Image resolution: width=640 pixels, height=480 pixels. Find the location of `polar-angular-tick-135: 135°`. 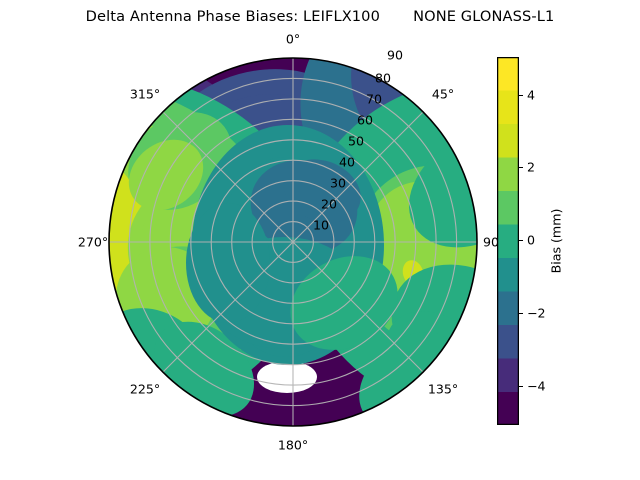

polar-angular-tick-135: 135° is located at coordinates (443, 389).